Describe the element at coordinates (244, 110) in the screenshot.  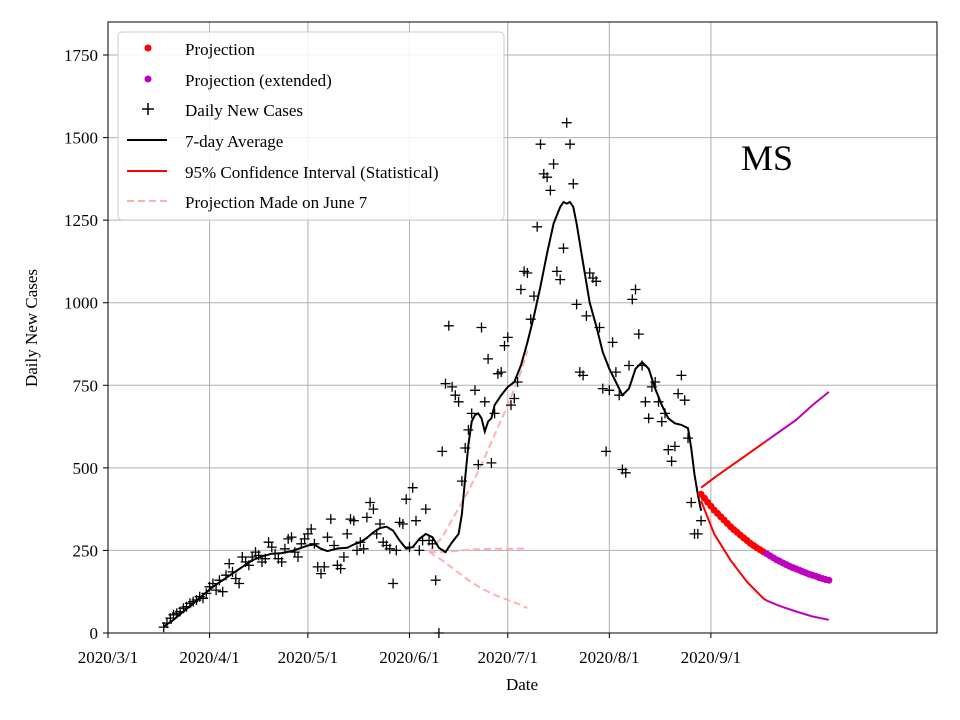
I see `legend-label-daily: Daily New Cases` at that location.